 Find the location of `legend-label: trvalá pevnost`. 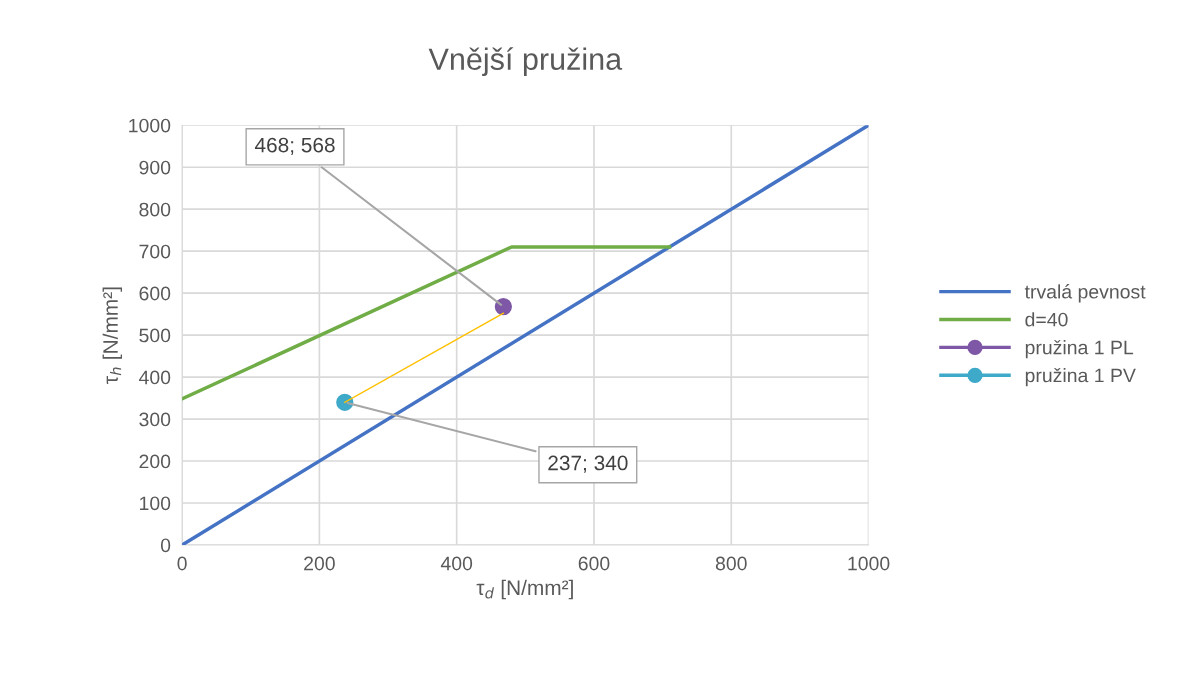

legend-label: trvalá pevnost is located at coordinates (1085, 293).